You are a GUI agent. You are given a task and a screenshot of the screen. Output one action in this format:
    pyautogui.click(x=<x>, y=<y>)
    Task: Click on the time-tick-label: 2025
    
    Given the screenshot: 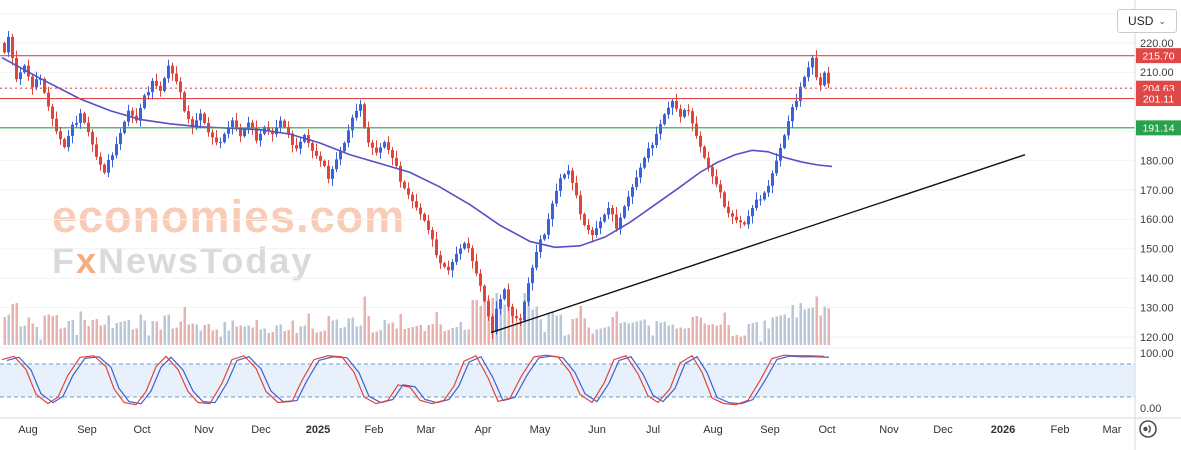 What is the action you would take?
    pyautogui.click(x=318, y=430)
    